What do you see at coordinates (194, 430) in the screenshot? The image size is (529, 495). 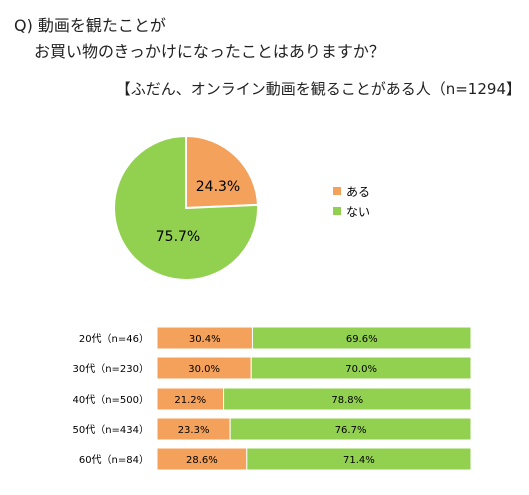 I see `bar-value-label: 23.3%` at bounding box center [194, 430].